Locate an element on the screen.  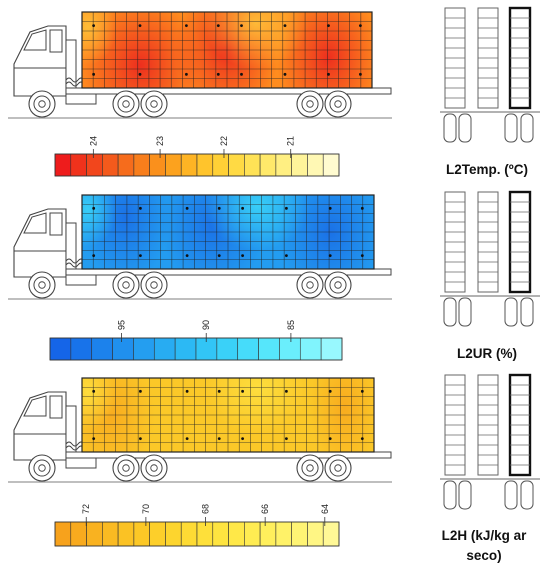
scale-tick-label: 64 is located at coordinates (325, 509).